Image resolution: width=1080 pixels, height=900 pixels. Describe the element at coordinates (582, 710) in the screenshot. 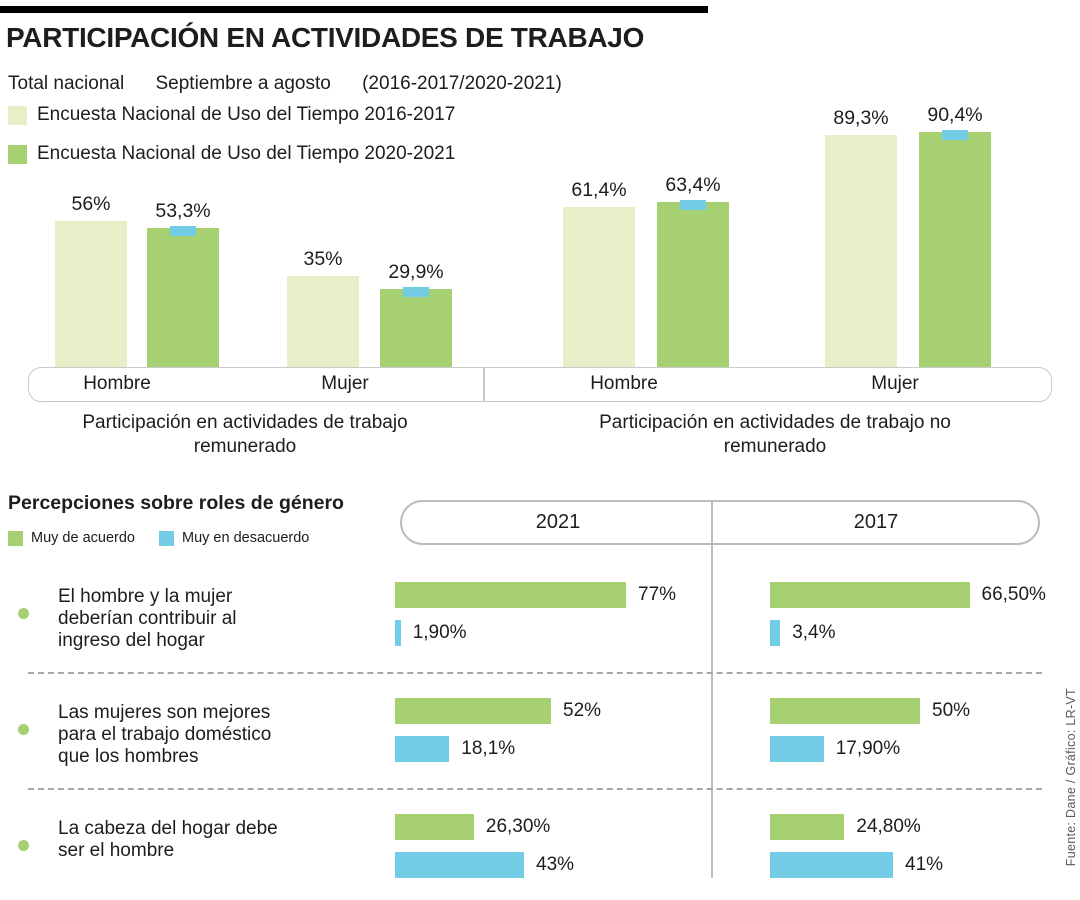

I see `bar-value-label: 52%` at that location.